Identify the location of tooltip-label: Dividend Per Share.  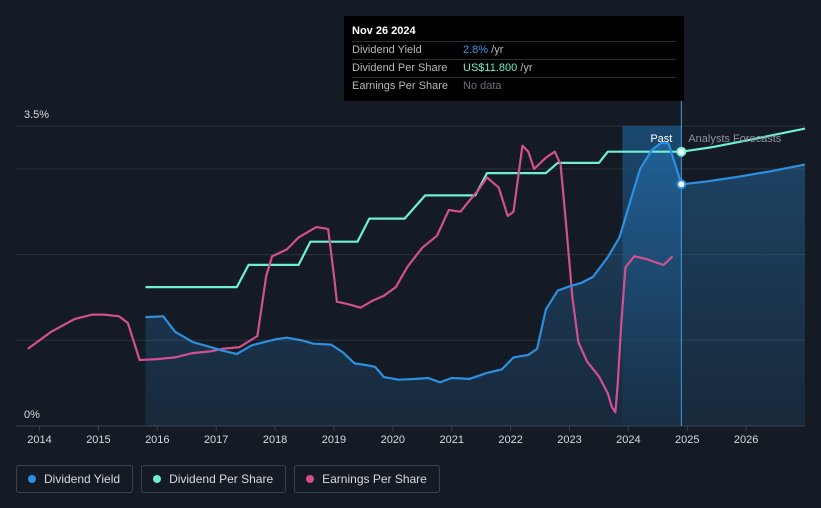
(400, 68).